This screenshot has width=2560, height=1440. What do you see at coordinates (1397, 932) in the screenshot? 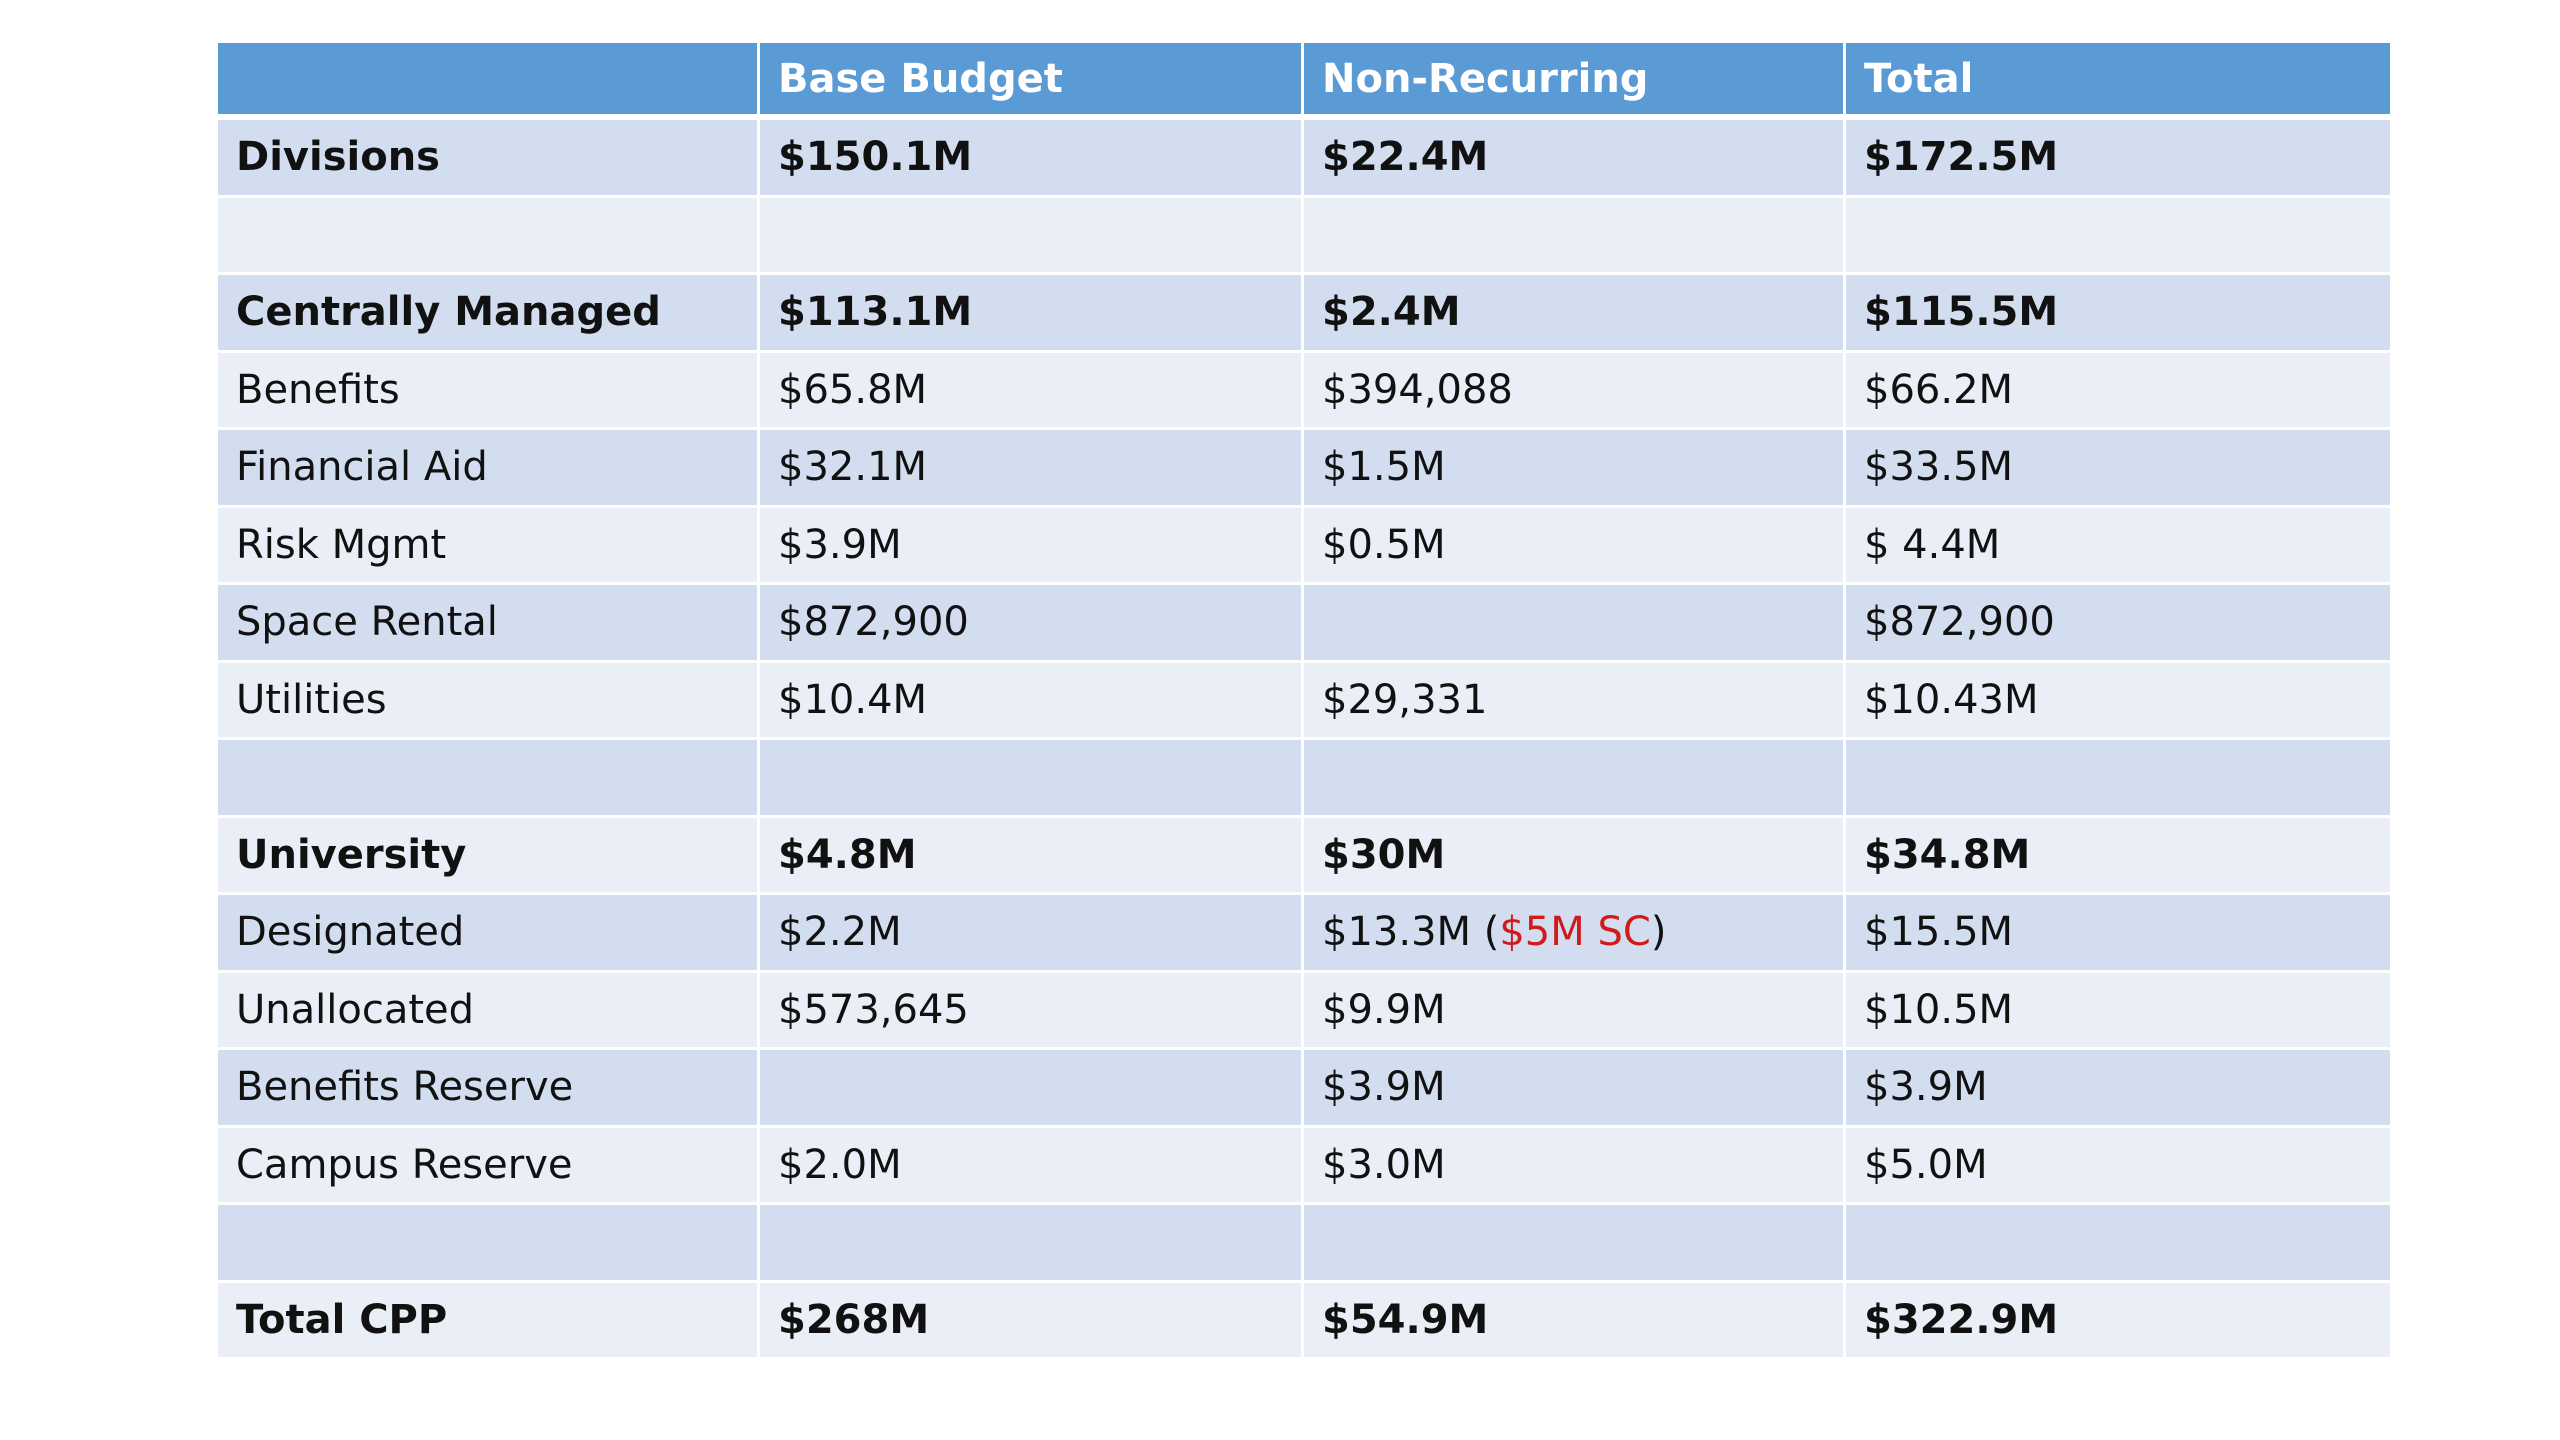
I see `non-recurring-value: $13.3M` at bounding box center [1397, 932].